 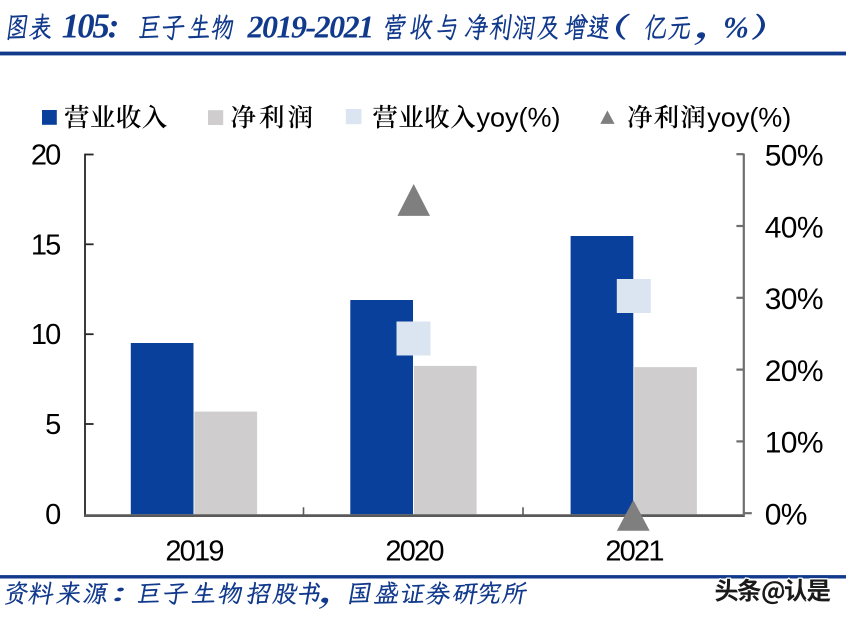 What do you see at coordinates (194, 552) in the screenshot?
I see `svg-text: 2019` at bounding box center [194, 552].